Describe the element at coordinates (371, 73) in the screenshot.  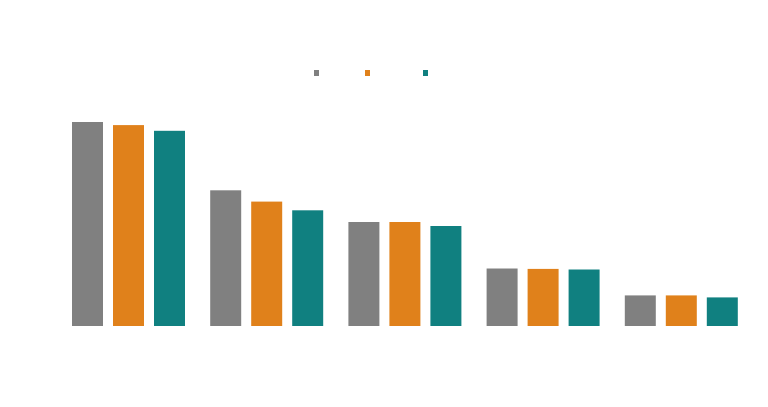
I see `legend` at that location.